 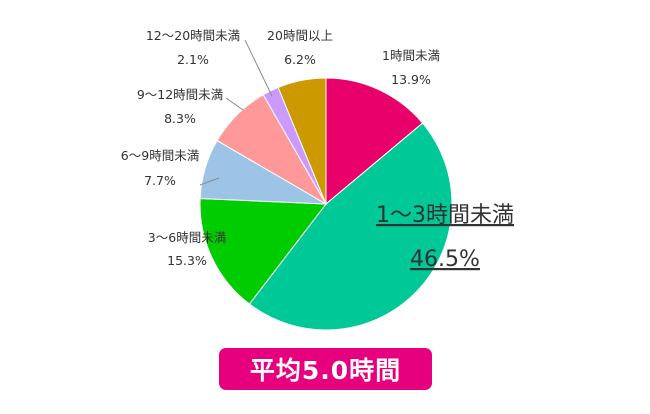 What do you see at coordinates (300, 35) in the screenshot?
I see `category-label-6: 20時間以上` at bounding box center [300, 35].